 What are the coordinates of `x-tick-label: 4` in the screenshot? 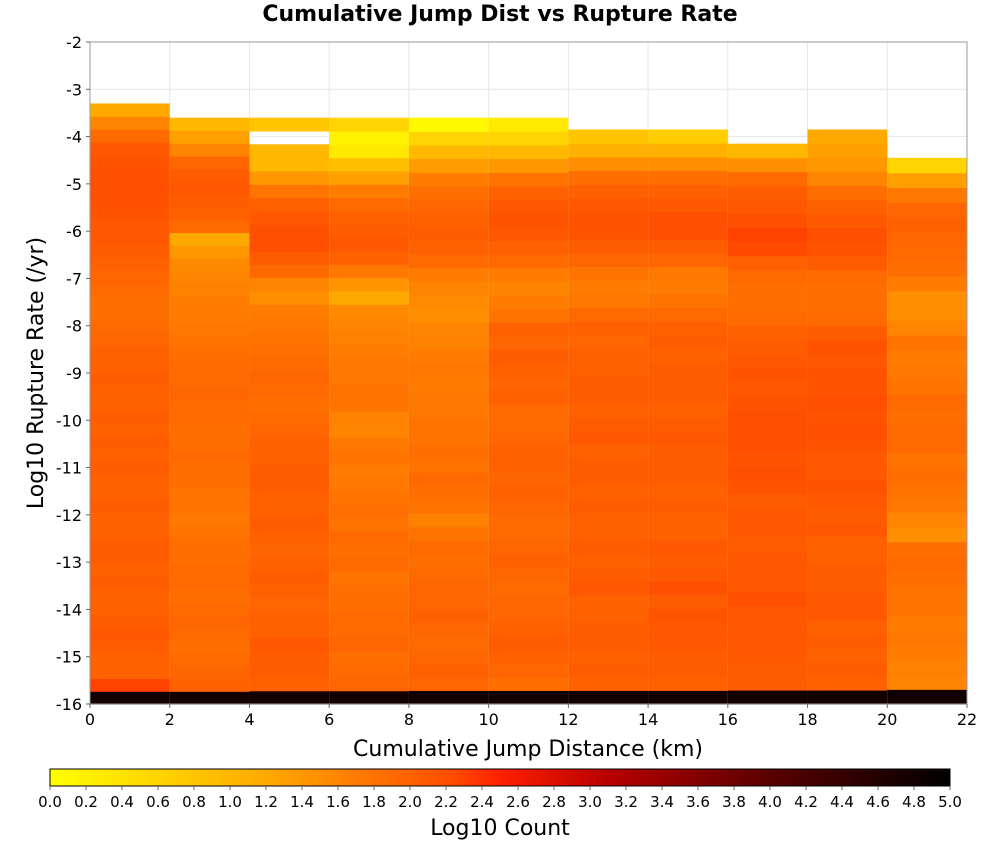 It's located at (249, 719).